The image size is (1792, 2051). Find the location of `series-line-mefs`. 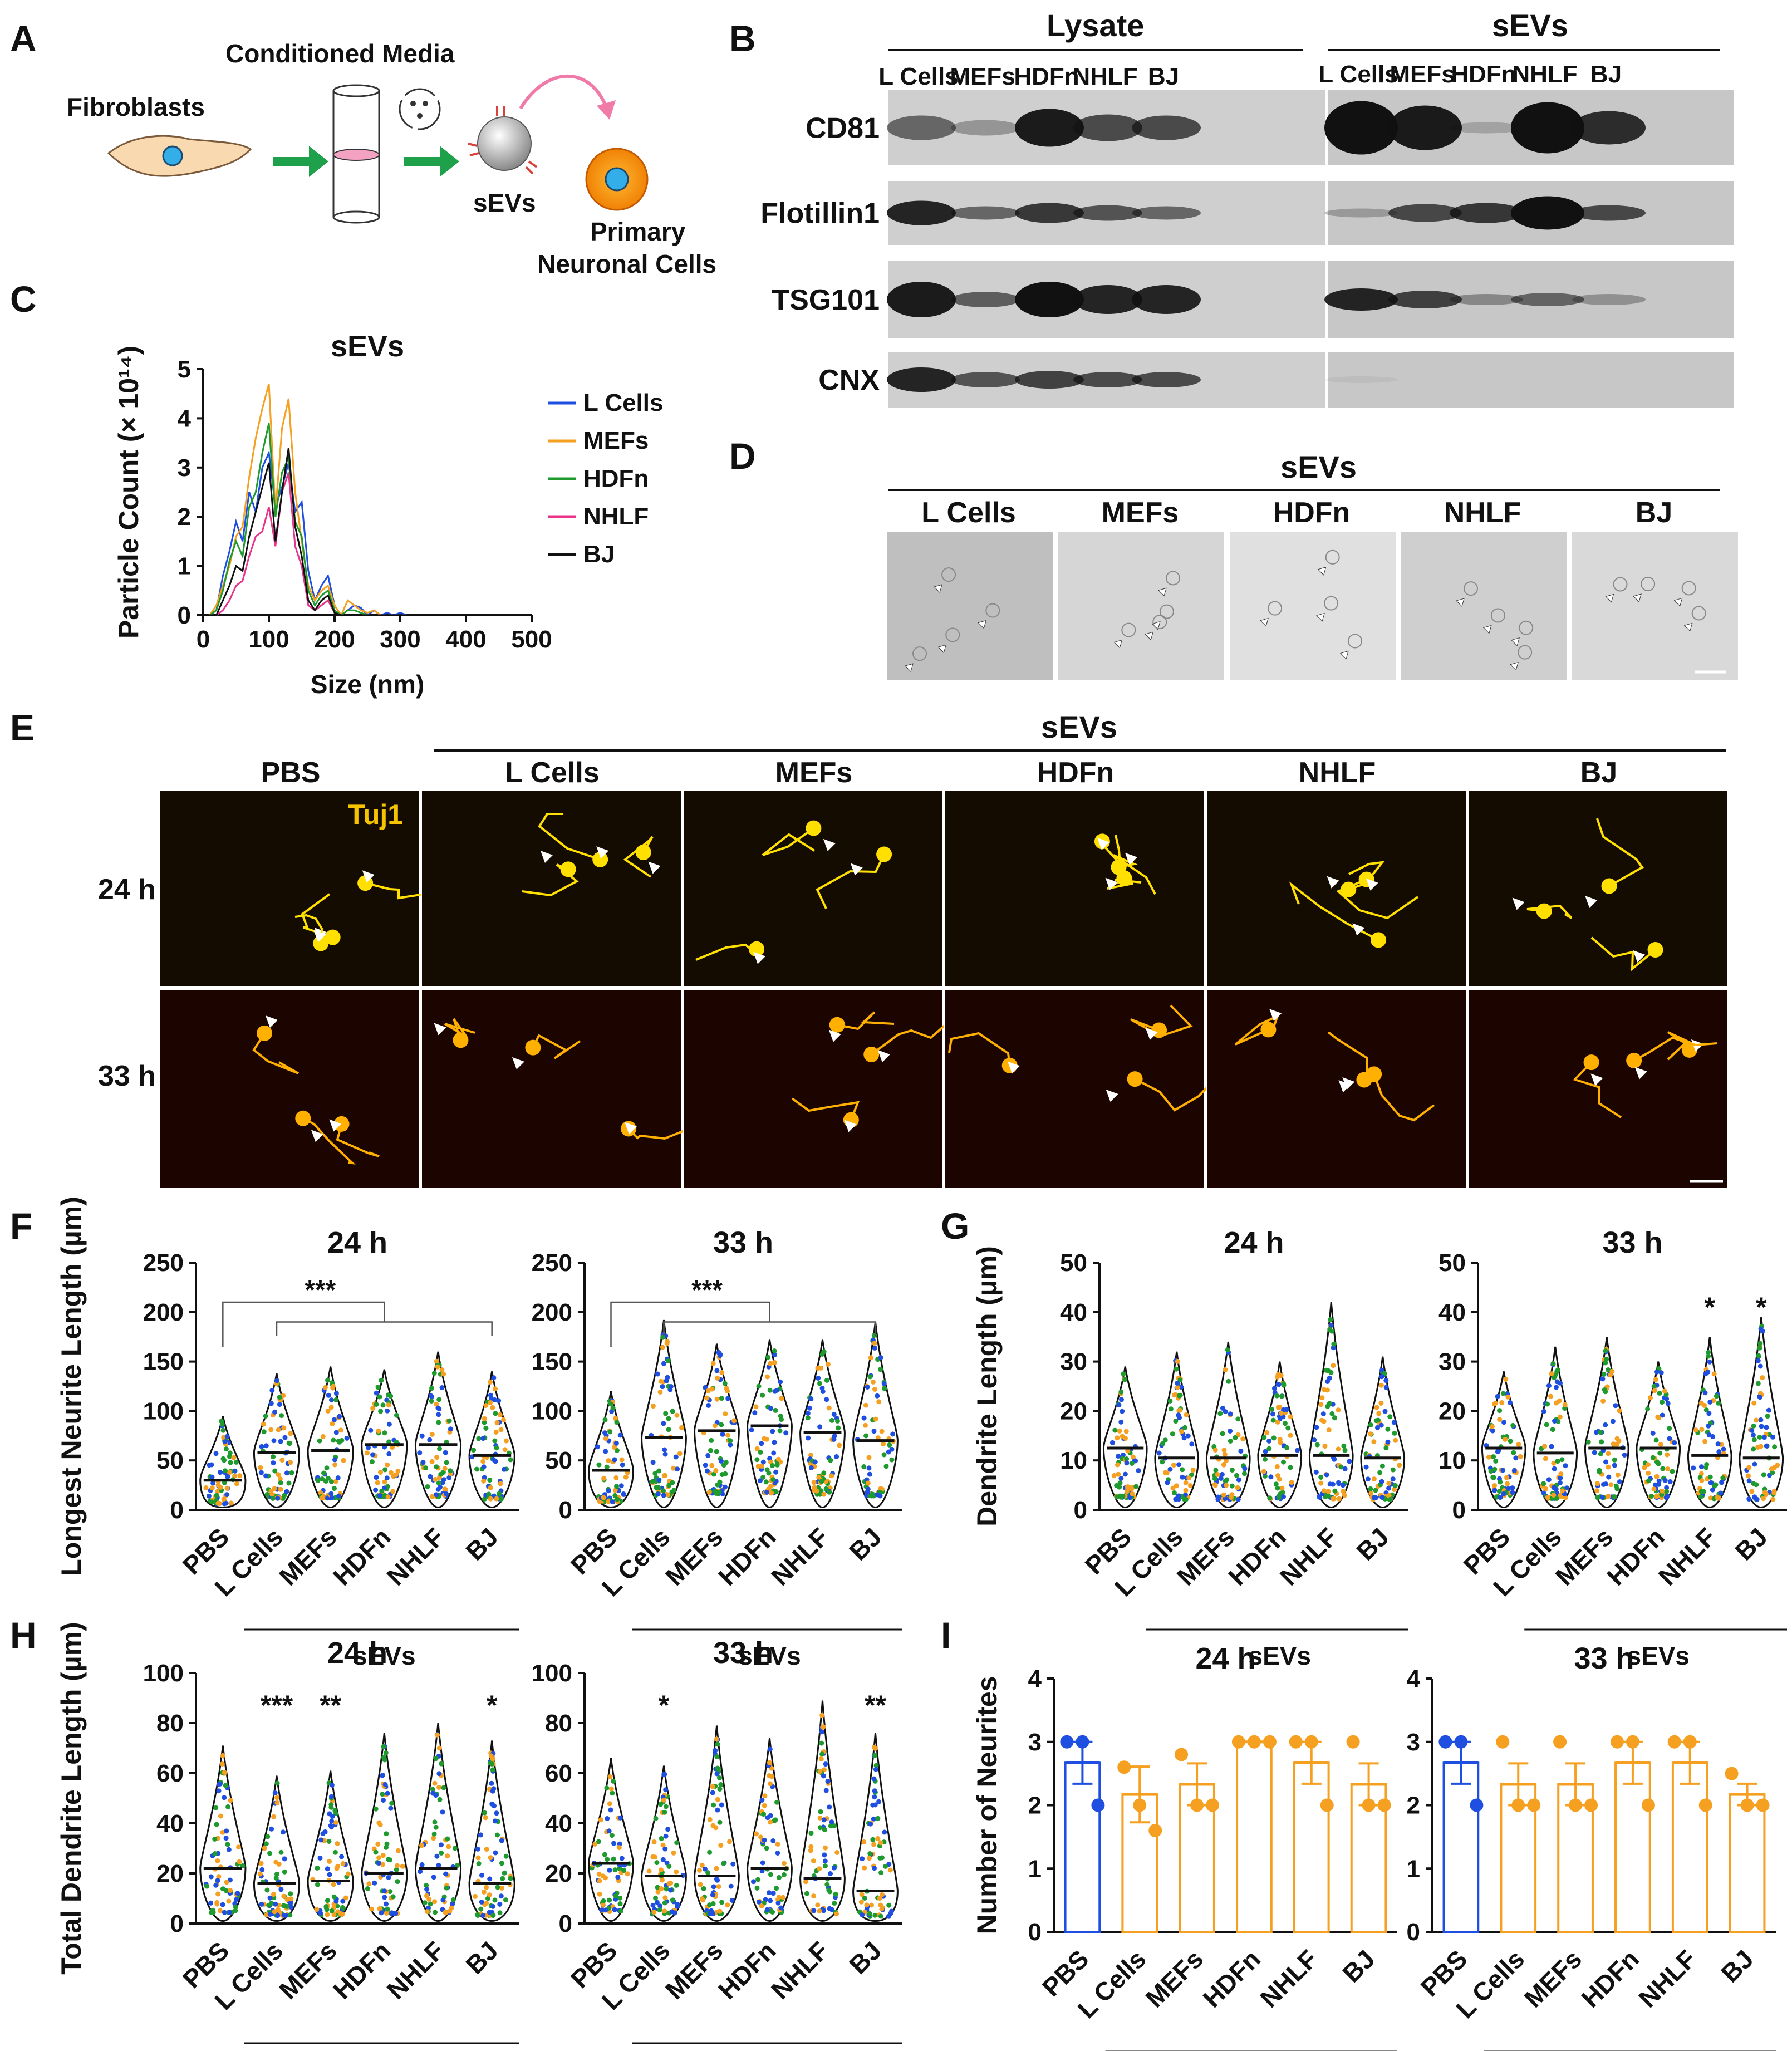

series-line-mefs is located at coordinates (357, 500).